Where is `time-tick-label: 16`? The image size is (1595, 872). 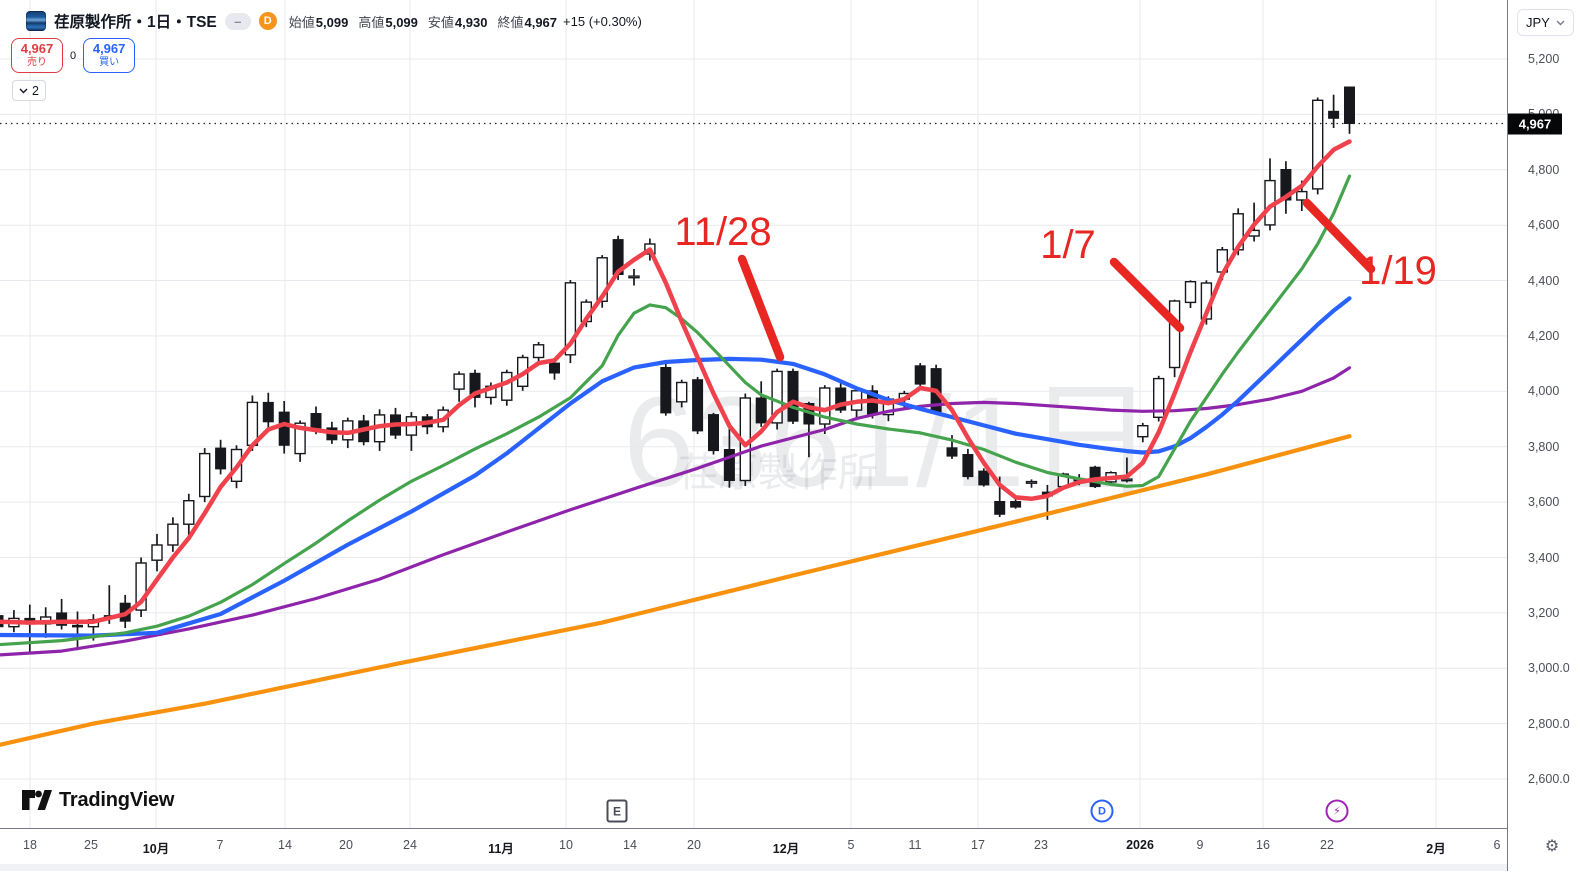 time-tick-label: 16 is located at coordinates (1263, 845).